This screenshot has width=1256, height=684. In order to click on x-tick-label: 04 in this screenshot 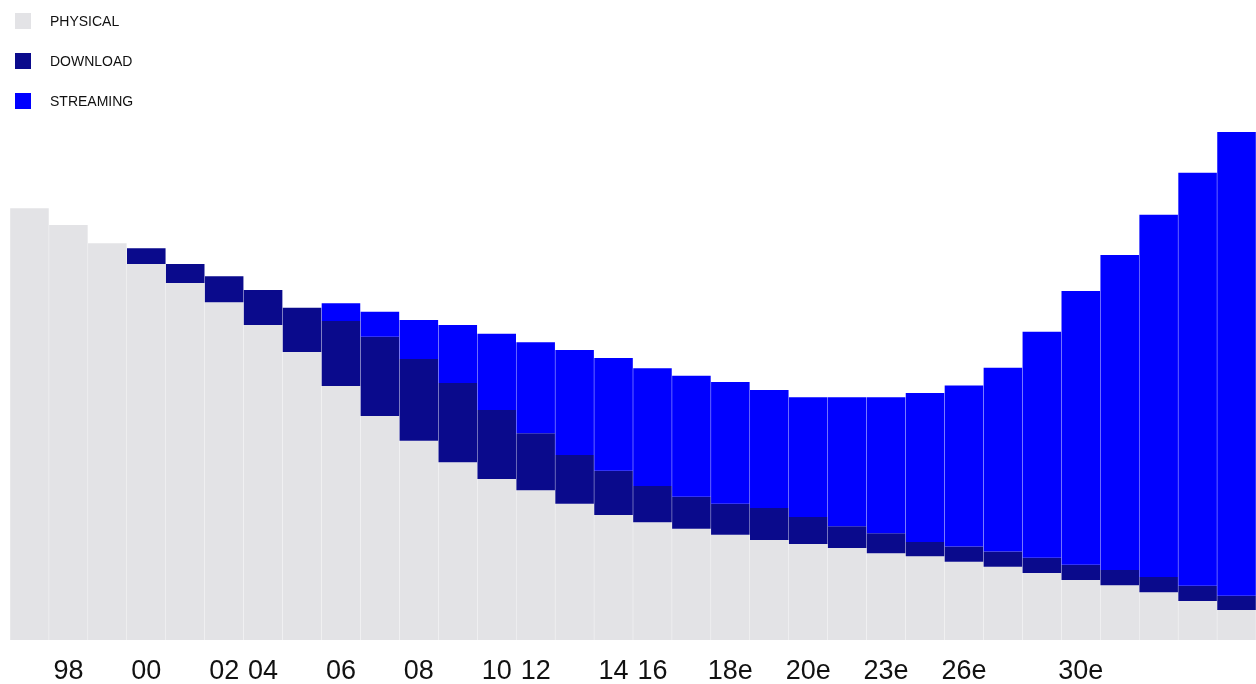, I will do `click(263, 669)`.